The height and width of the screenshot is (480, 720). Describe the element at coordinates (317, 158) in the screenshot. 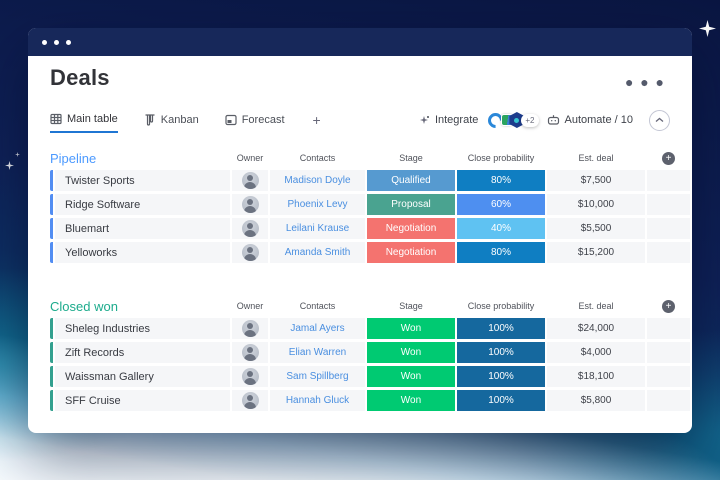

I see `column-header-contacts: Contacts` at that location.